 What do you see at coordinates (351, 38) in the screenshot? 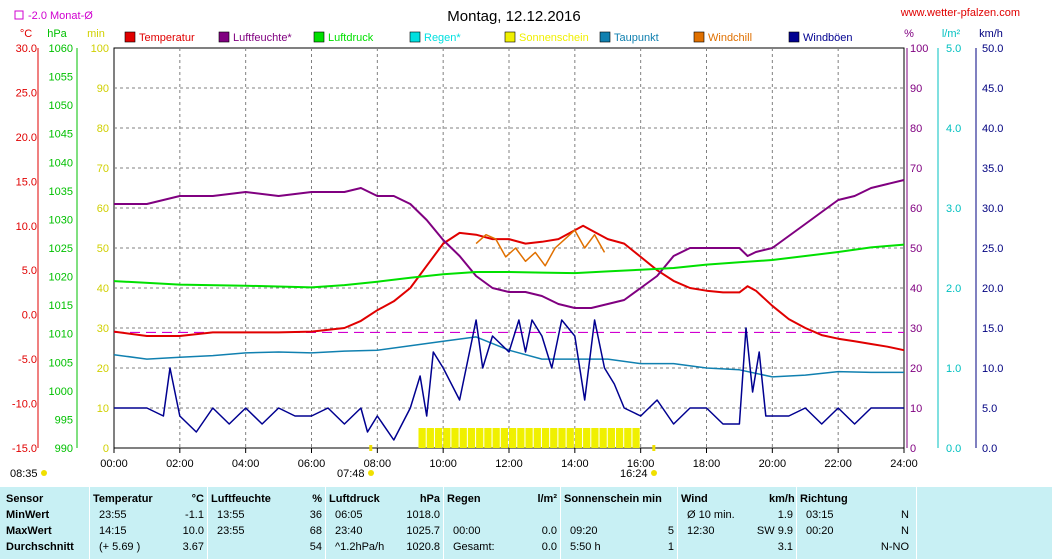
I see `legend-label: Luftdruck` at bounding box center [351, 38].